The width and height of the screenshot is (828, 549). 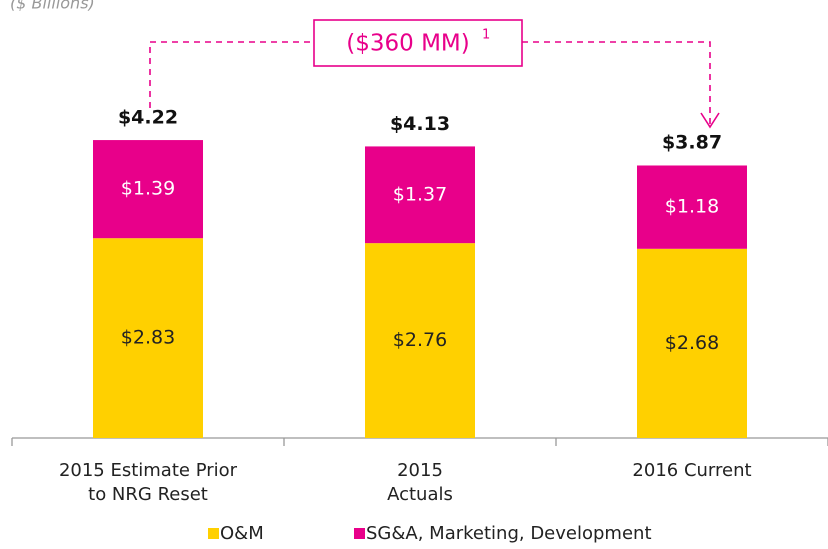 I want to click on total-label: $4.22, so click(x=148, y=118).